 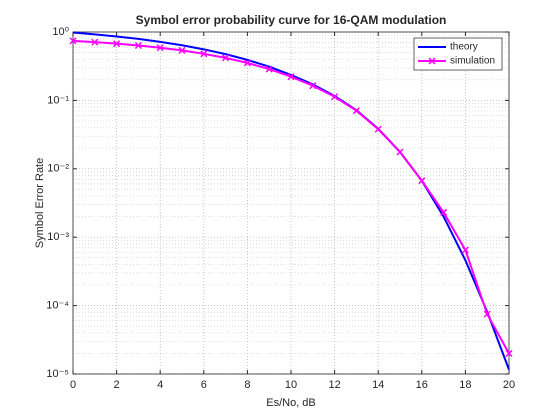 What do you see at coordinates (60, 32) in the screenshot?
I see `y-tick-label: 10⁰` at bounding box center [60, 32].